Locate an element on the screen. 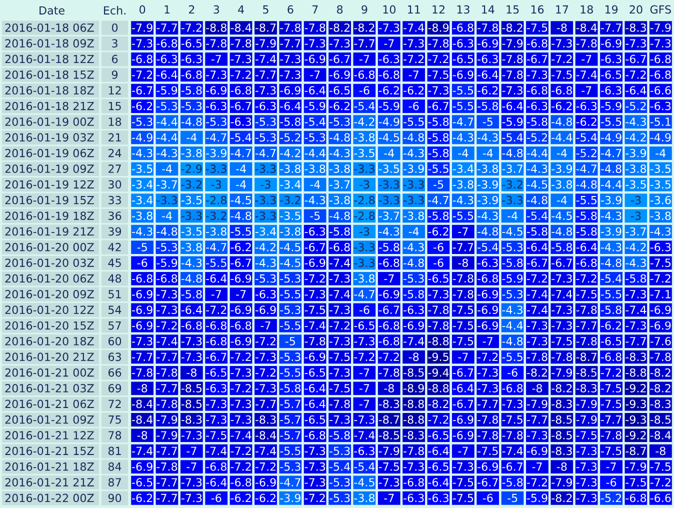  data-label: -6.6 is located at coordinates (660, 498).